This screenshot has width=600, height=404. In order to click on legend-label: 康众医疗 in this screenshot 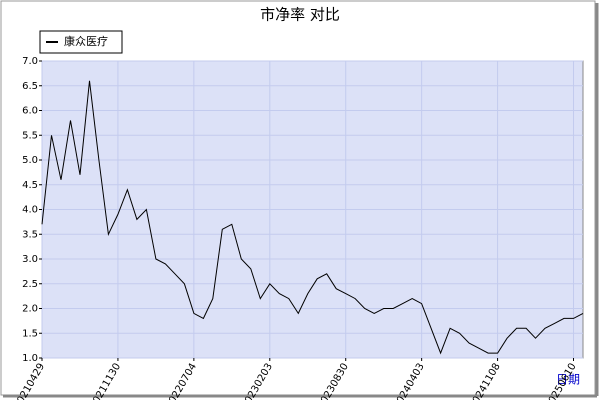, I will do `click(86, 41)`.